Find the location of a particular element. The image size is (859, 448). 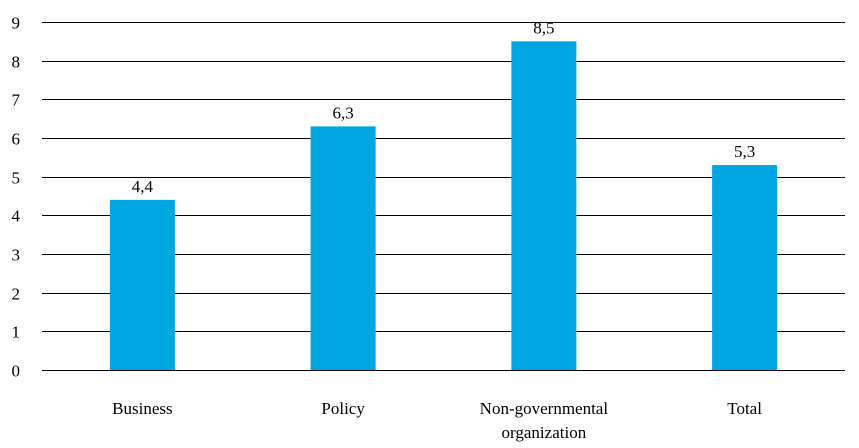

x-category-label: Non-governmental is located at coordinates (544, 408).